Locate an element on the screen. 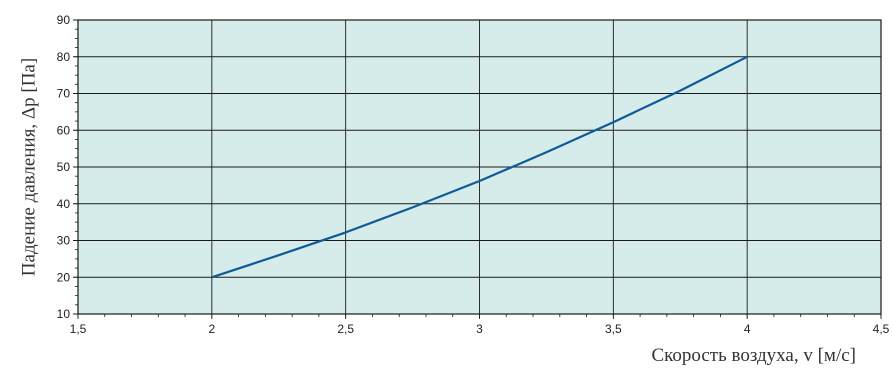 This screenshot has width=892, height=369. x-tick-label: 1,5 is located at coordinates (78, 329).